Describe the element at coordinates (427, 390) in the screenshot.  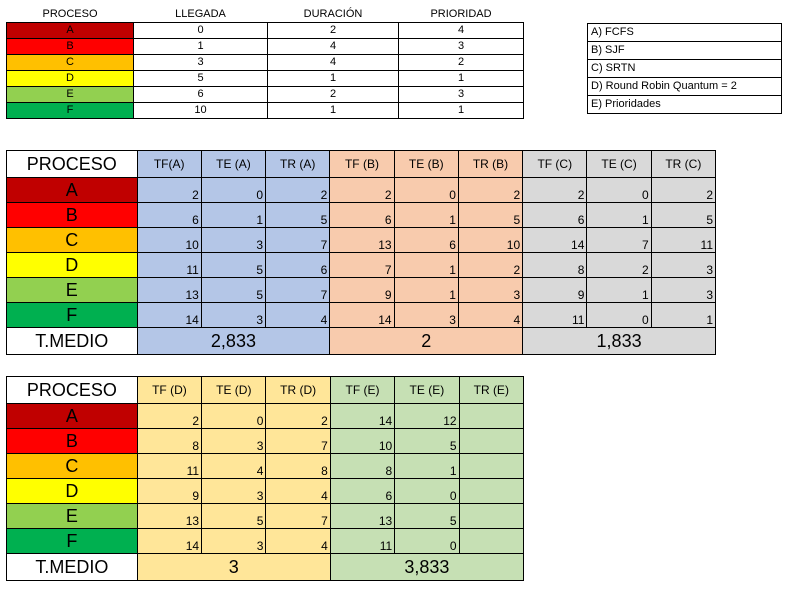
I see `col-header: TE (E)` at that location.